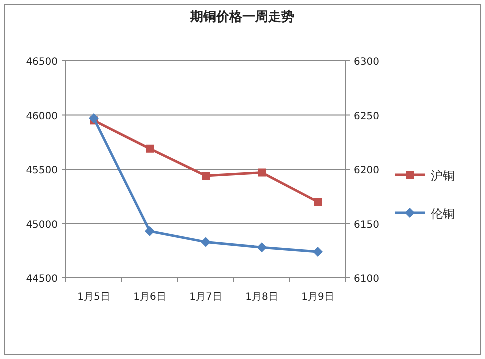 This screenshot has height=359, width=485. I want to click on y-tick-label: 45000, so click(42, 225).